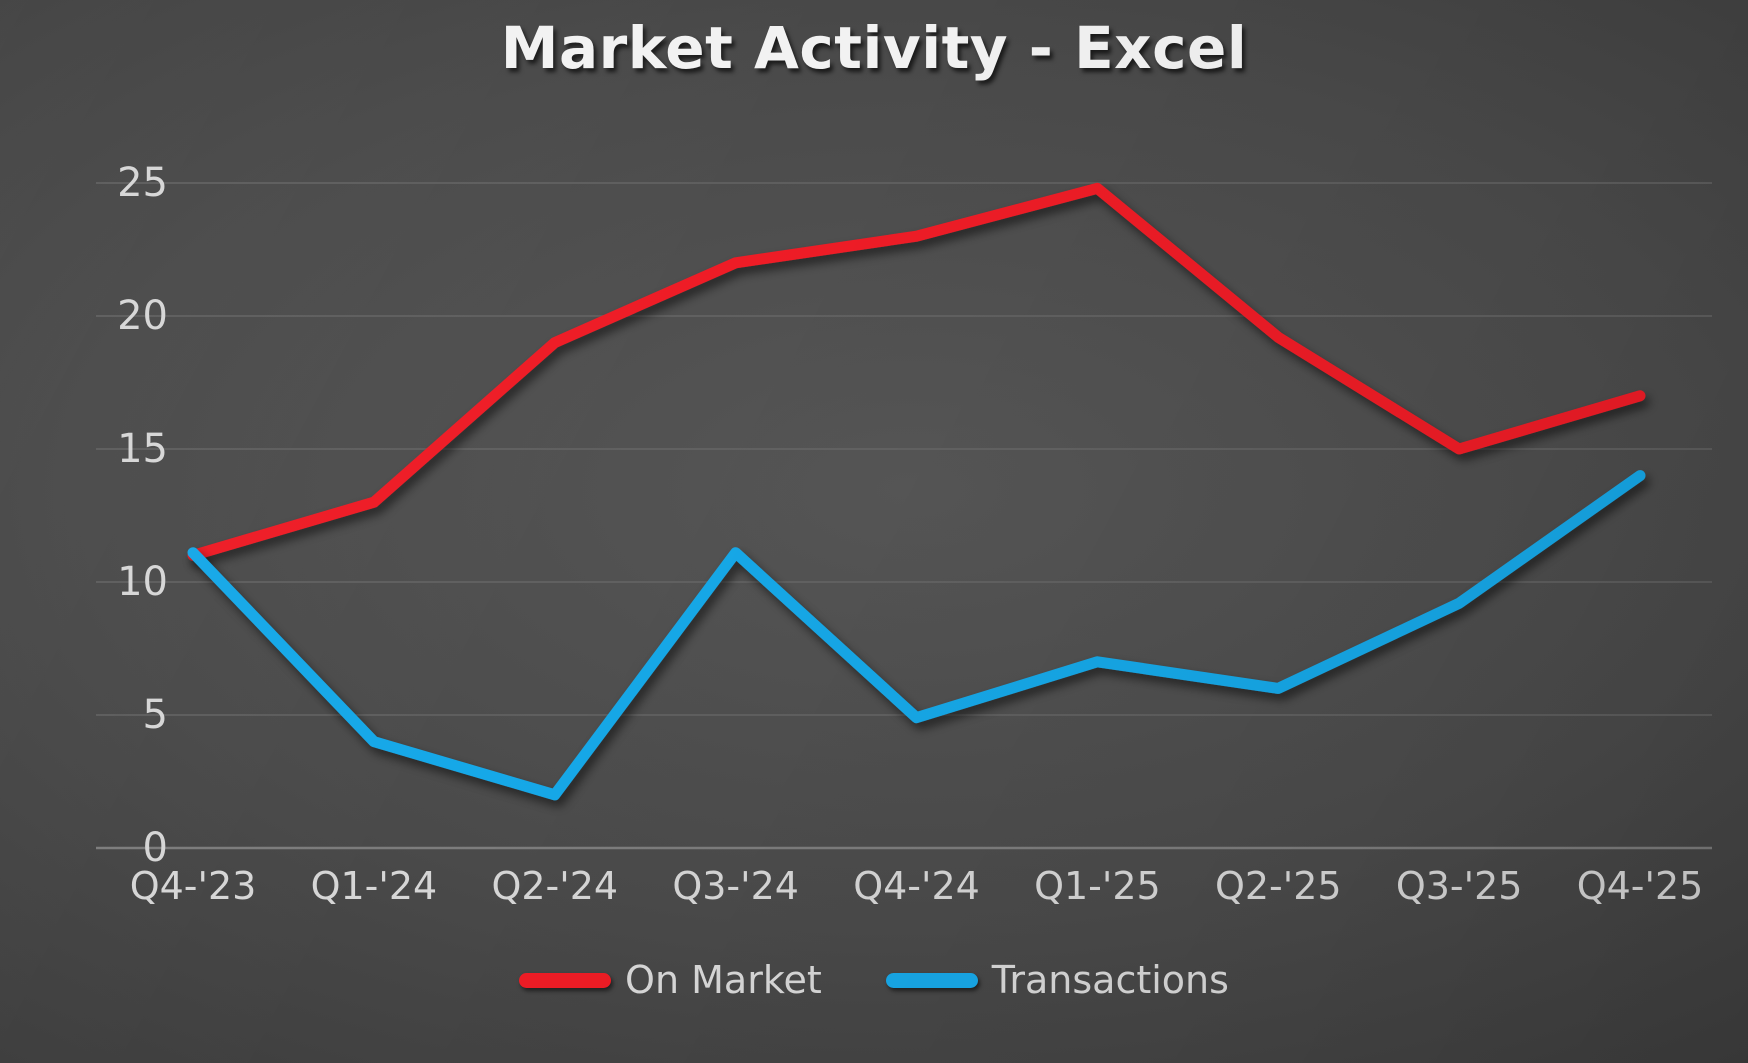 This screenshot has width=1748, height=1063. What do you see at coordinates (155, 715) in the screenshot?
I see `y-tick-label: 5` at bounding box center [155, 715].